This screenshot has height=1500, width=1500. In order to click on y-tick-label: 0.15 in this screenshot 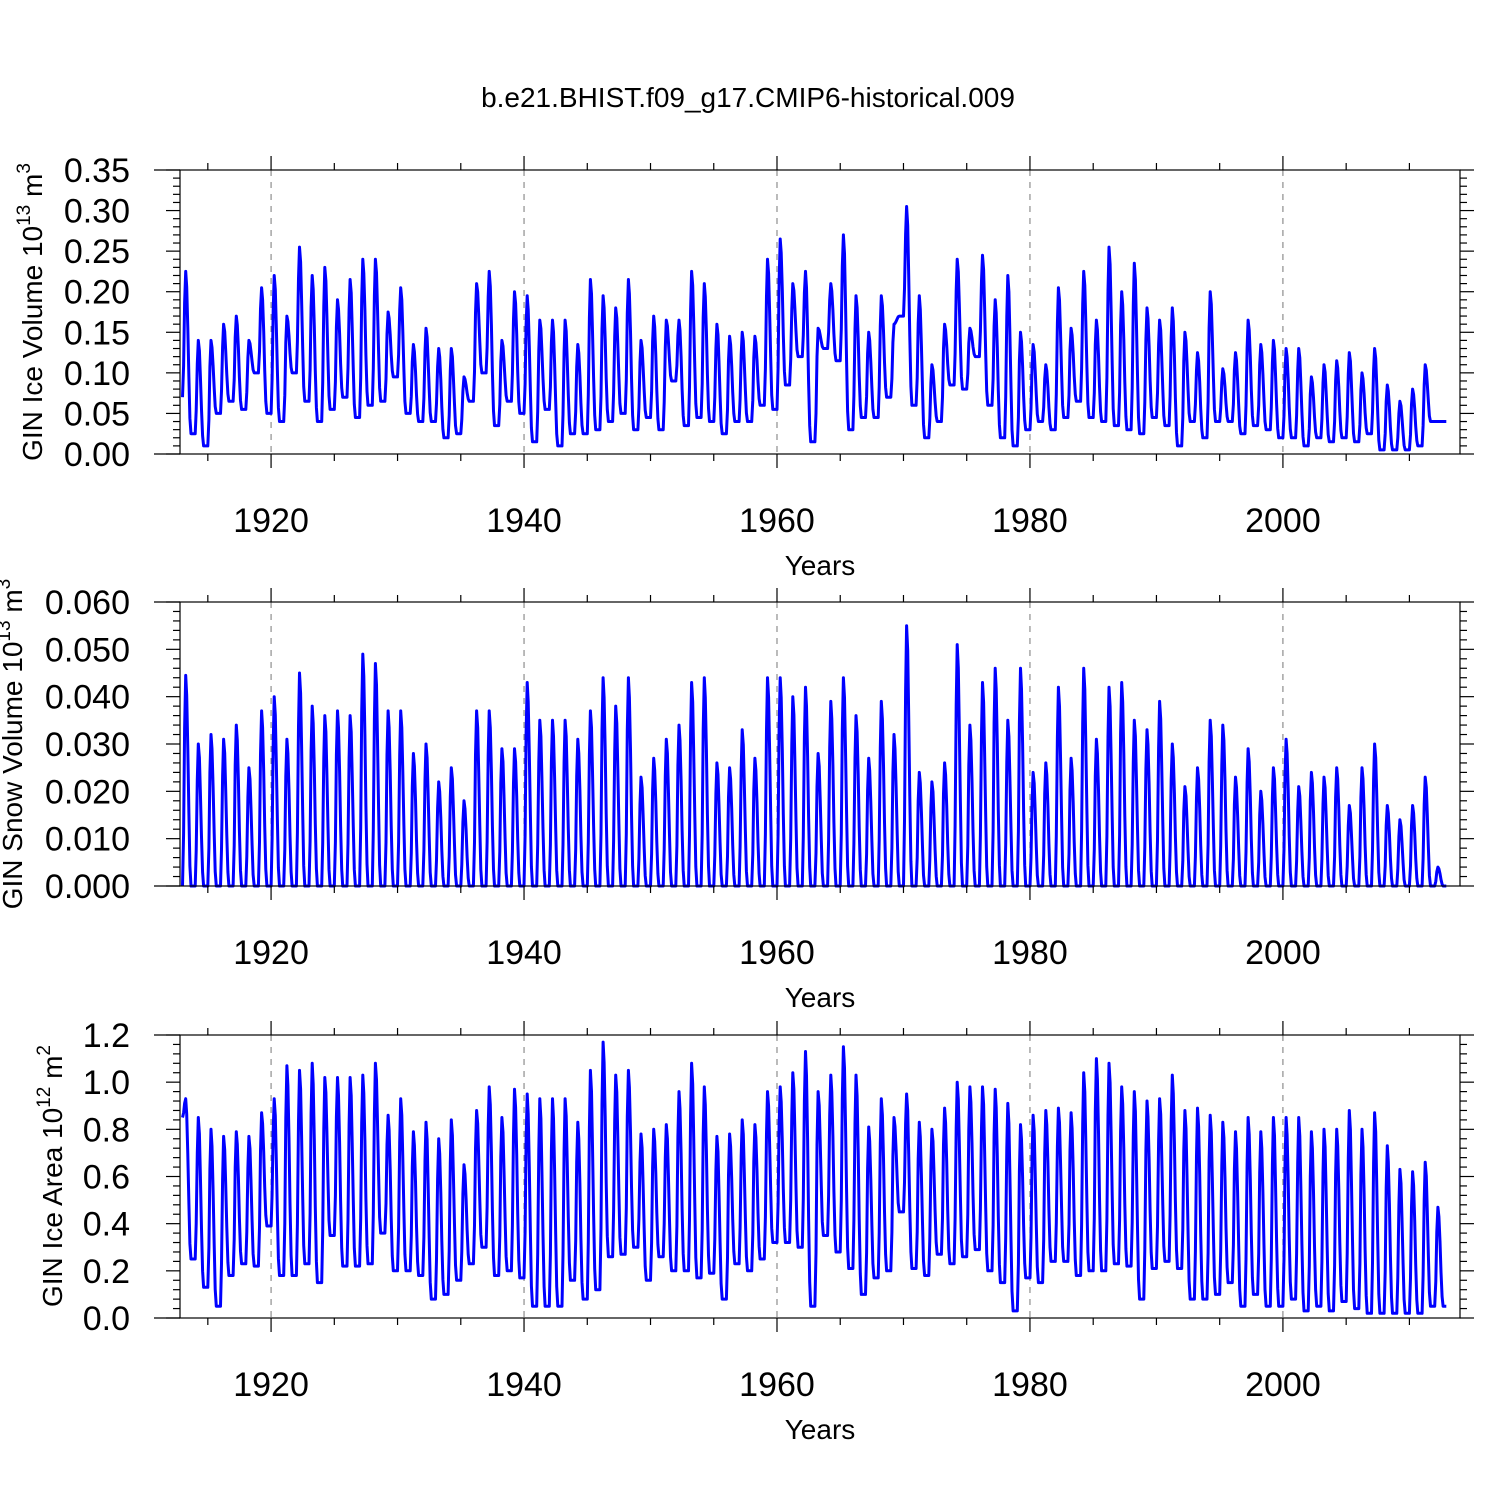, I will do `click(97, 333)`.